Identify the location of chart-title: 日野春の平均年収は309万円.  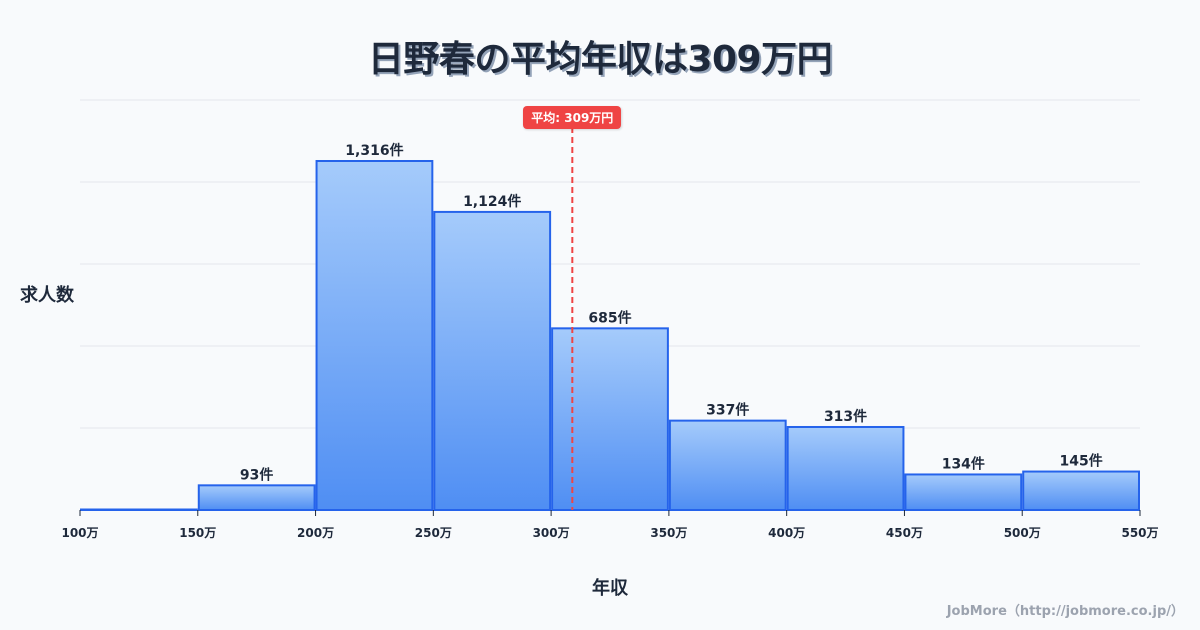
(600, 59).